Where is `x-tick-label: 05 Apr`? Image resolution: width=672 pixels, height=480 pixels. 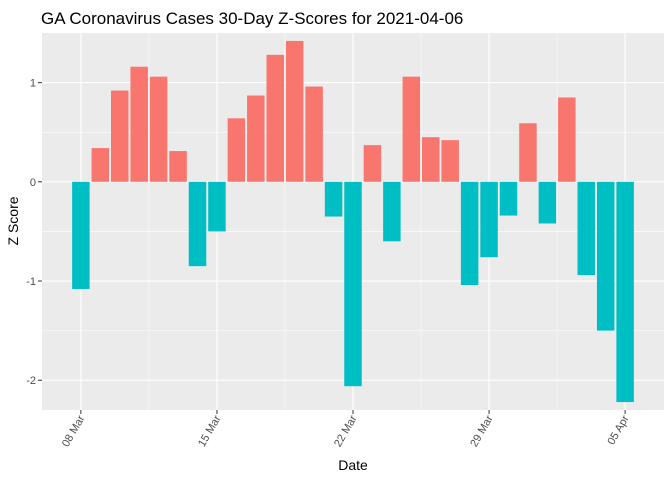 x-tick-label: 05 Apr is located at coordinates (618, 430).